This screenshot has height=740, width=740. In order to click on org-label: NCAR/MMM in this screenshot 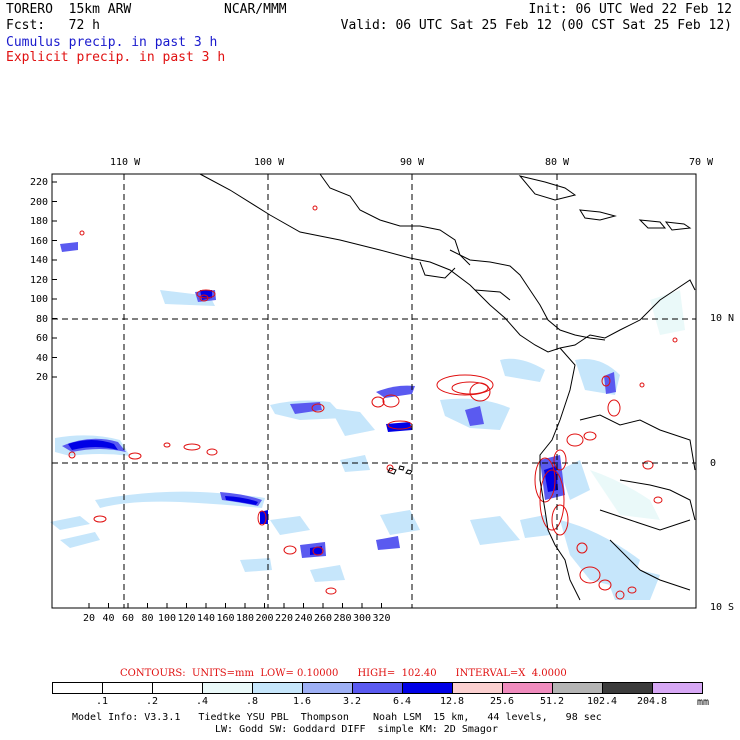, I will do `click(255, 9)`.